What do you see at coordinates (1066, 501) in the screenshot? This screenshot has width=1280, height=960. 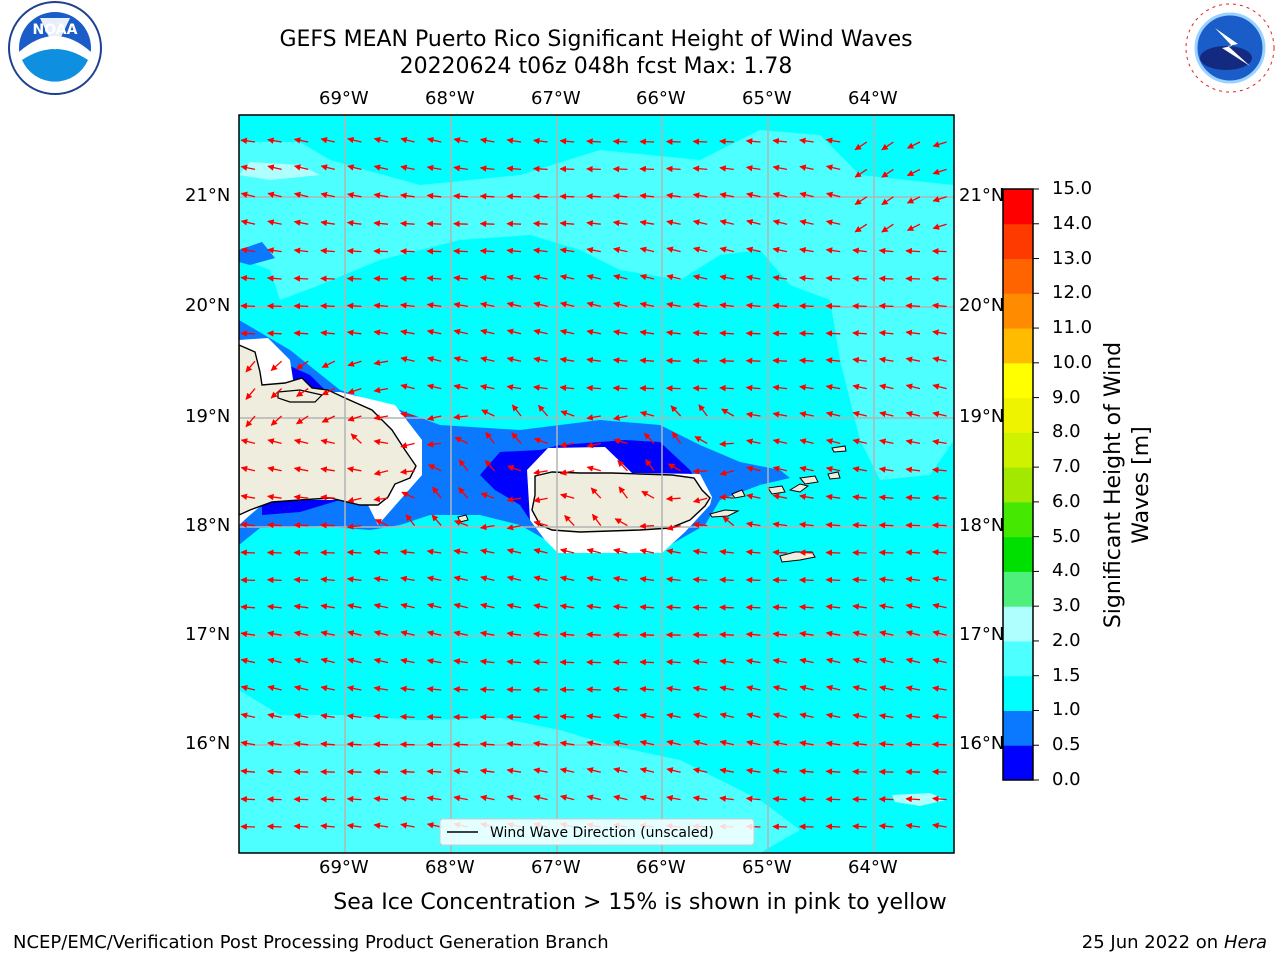 I see `colorbar-tick-label: 6.0` at bounding box center [1066, 501].